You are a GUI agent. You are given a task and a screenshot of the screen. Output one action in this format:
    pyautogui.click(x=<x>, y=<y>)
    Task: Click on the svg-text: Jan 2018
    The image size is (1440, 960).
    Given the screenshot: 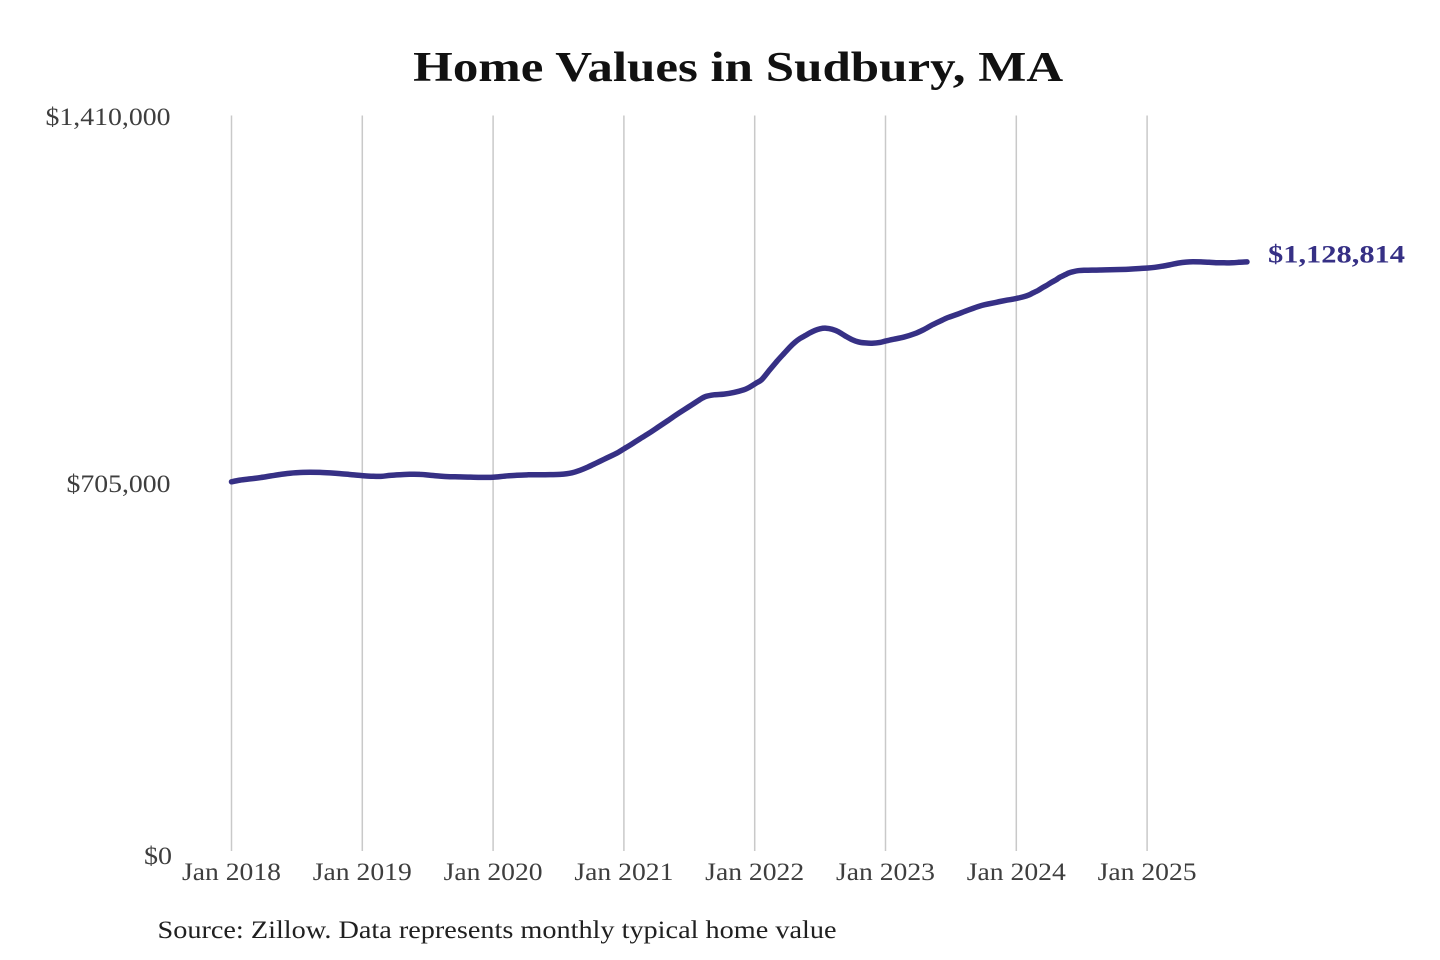 What is the action you would take?
    pyautogui.click(x=231, y=872)
    